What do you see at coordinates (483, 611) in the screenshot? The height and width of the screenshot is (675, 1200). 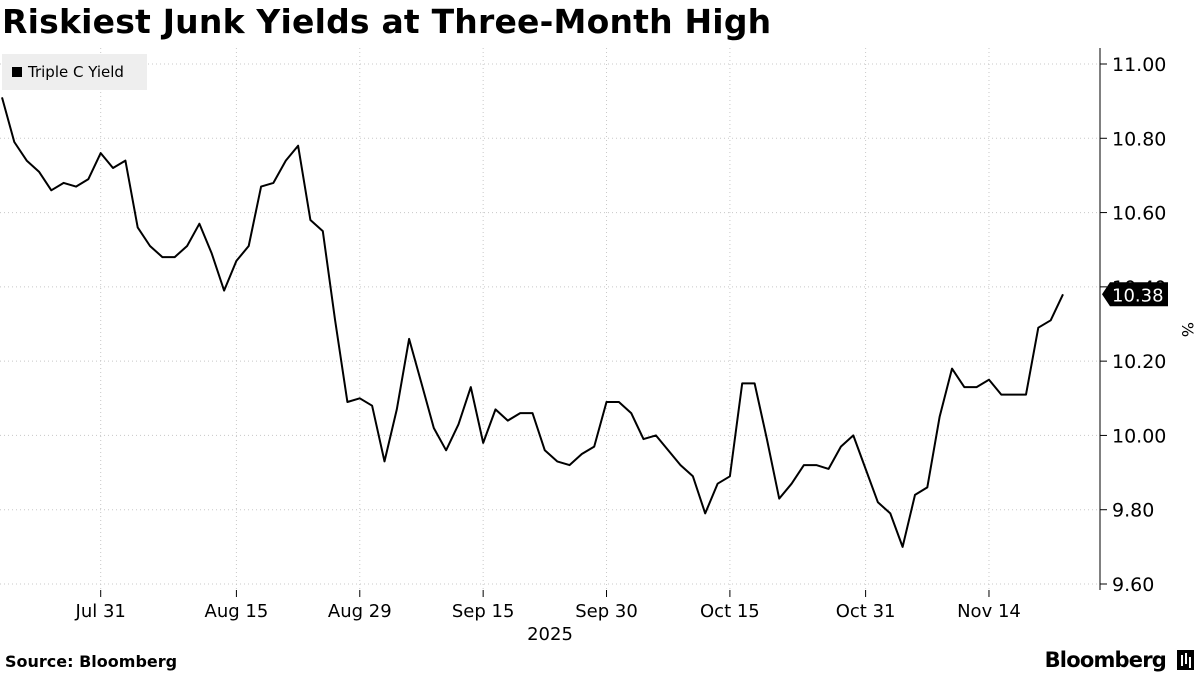 I see `x-tick-label: Sep 15` at bounding box center [483, 611].